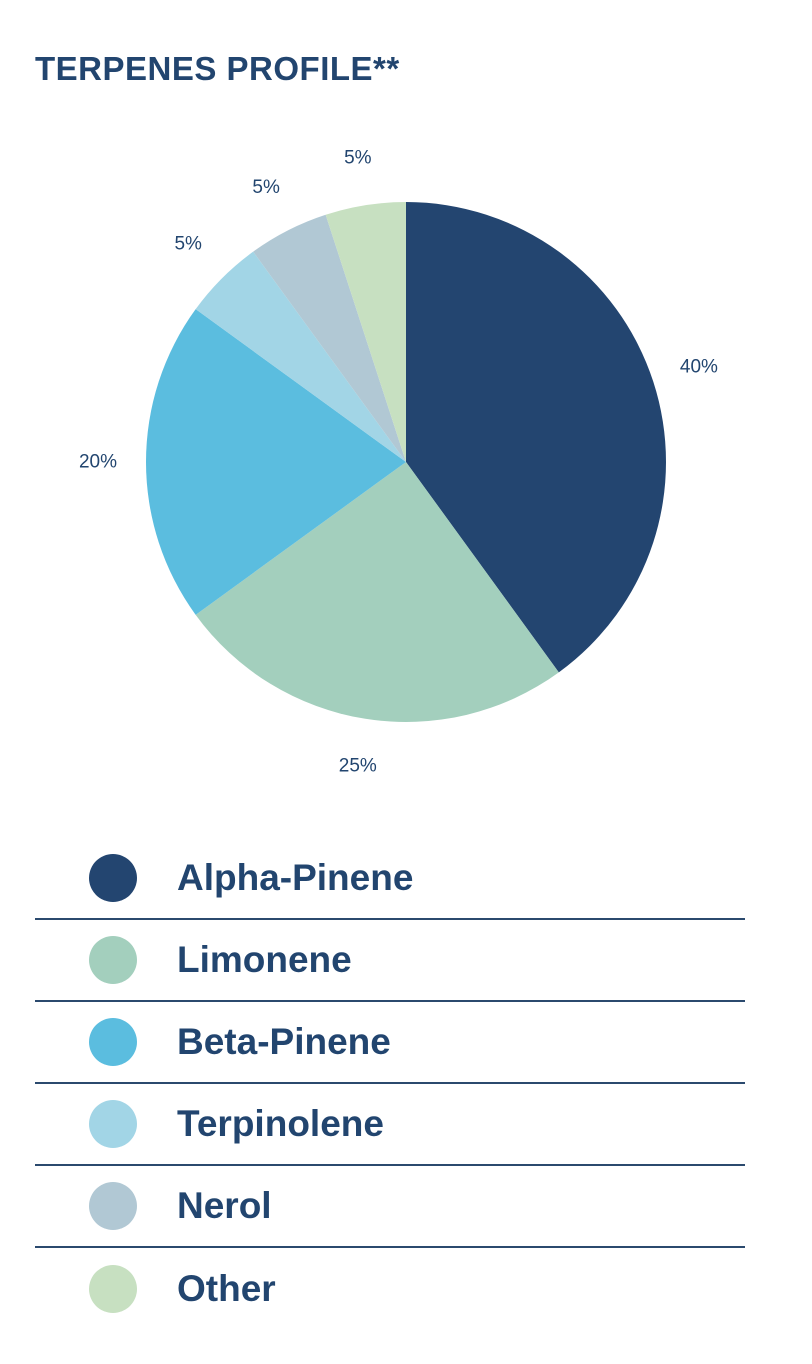 This screenshot has height=1364, width=812. What do you see at coordinates (295, 877) in the screenshot?
I see `legend-label: Alpha-Pinene` at bounding box center [295, 877].